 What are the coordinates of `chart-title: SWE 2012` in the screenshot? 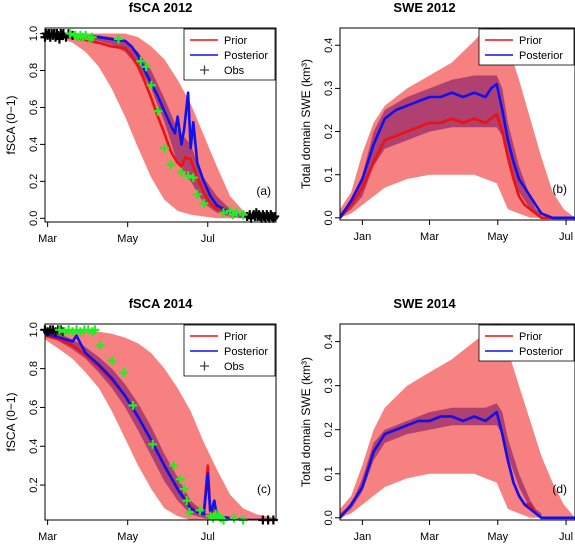 It's located at (424, 7).